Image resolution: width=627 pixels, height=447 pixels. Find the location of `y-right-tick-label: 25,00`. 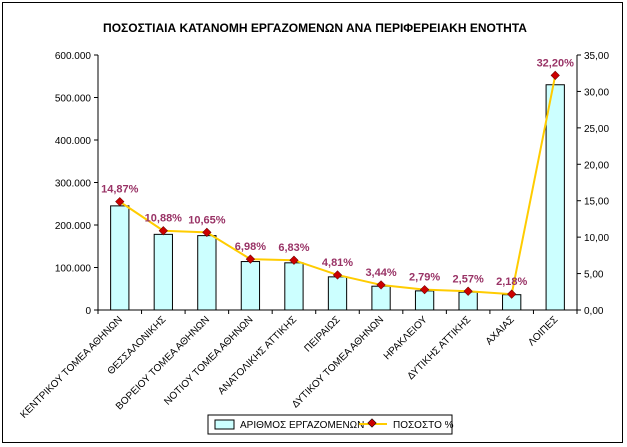

y-right-tick-label: 25,00 is located at coordinates (596, 129).